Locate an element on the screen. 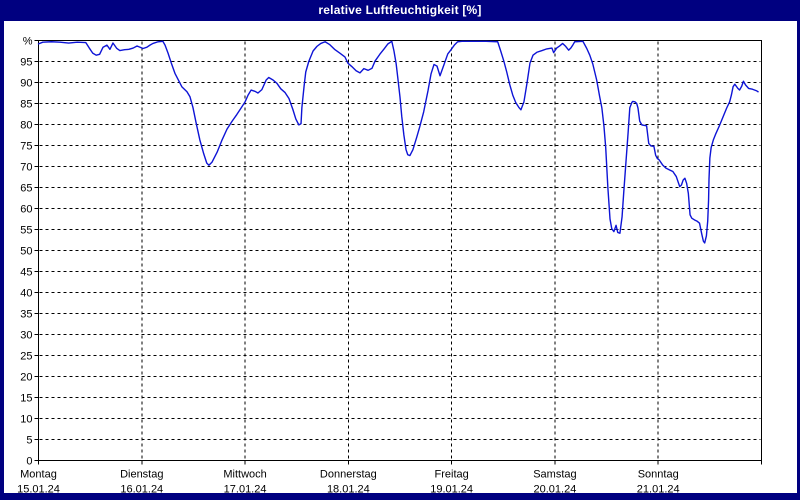  y-tick-label: 10 is located at coordinates (26, 420).